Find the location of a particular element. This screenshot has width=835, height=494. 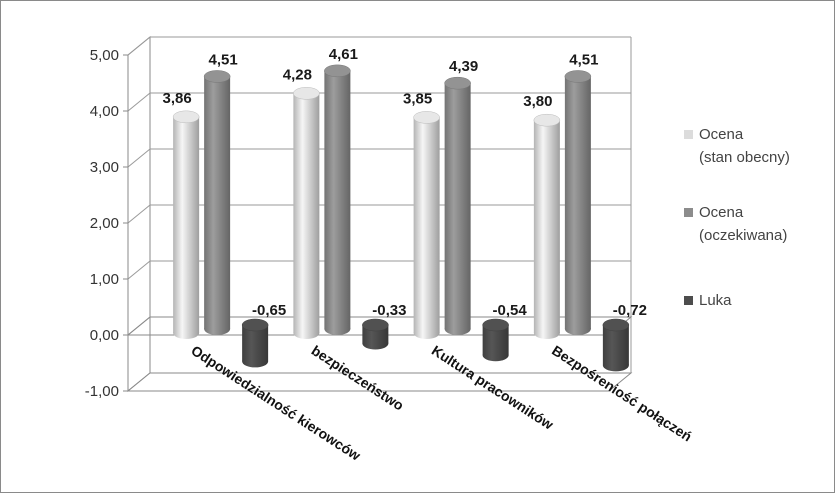

y-tick-label: 4,00 is located at coordinates (104, 111).